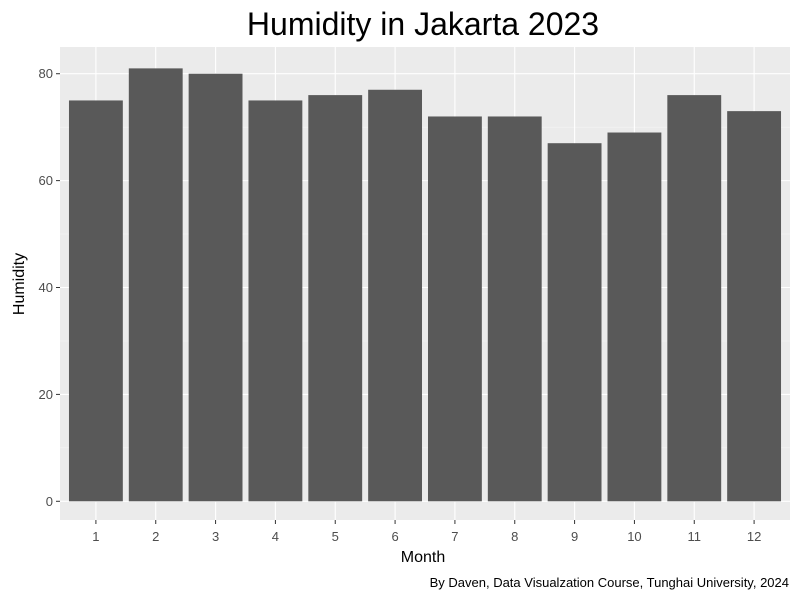 The height and width of the screenshot is (600, 800). I want to click on x-tick-label: 5, so click(335, 536).